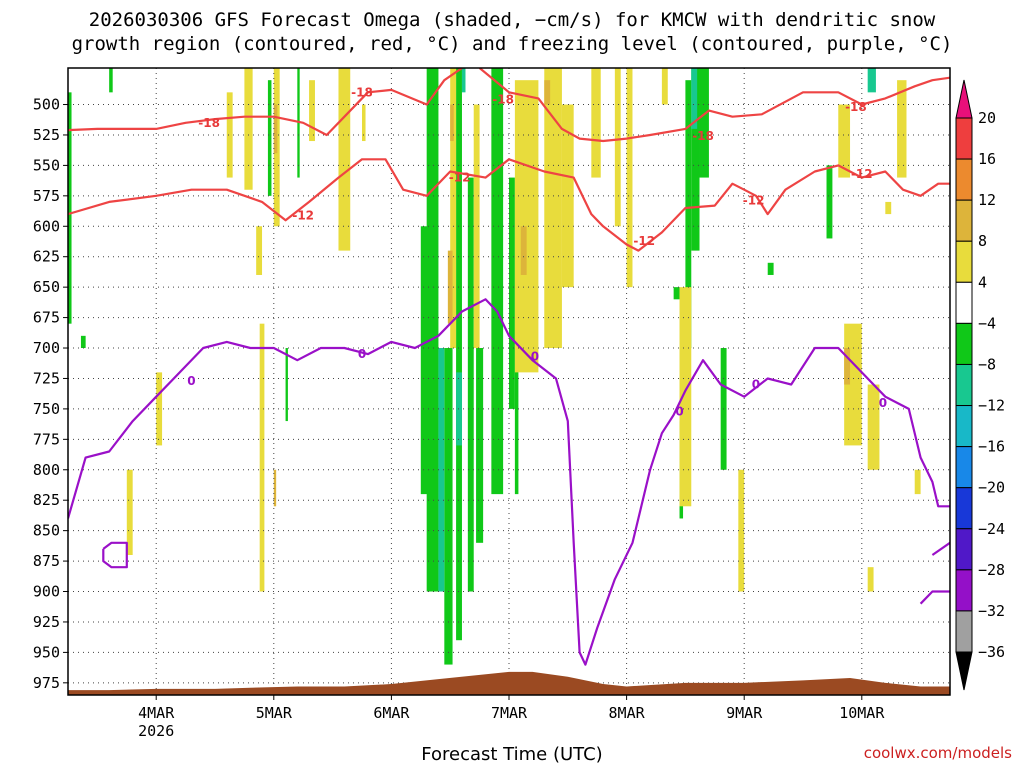 The height and width of the screenshot is (768, 1024). Describe the element at coordinates (391, 713) in the screenshot. I see `x-tick-label: 6MAR` at that location.